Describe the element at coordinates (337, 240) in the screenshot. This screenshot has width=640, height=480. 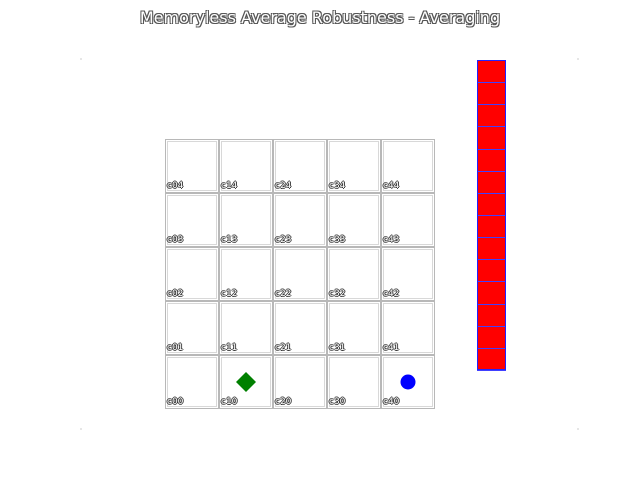
I see `cell-label: c33` at that location.